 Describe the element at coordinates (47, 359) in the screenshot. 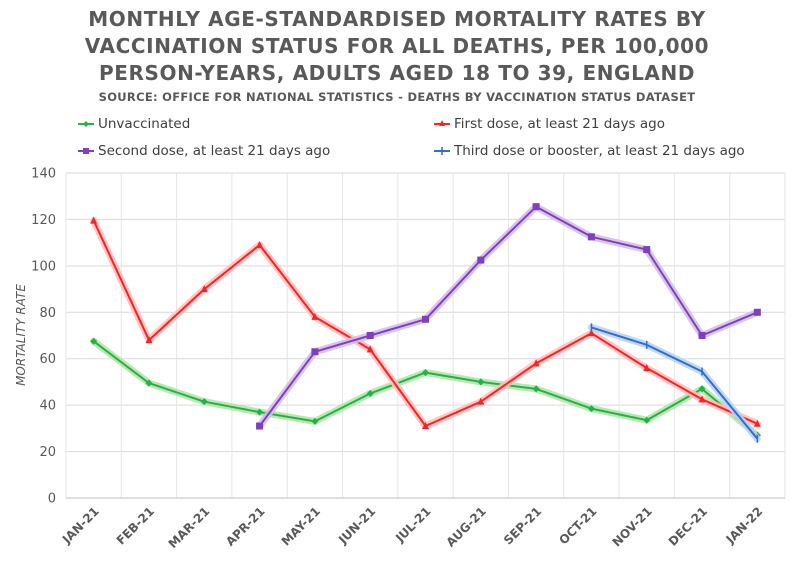

I see `y-tick-label: 60` at that location.